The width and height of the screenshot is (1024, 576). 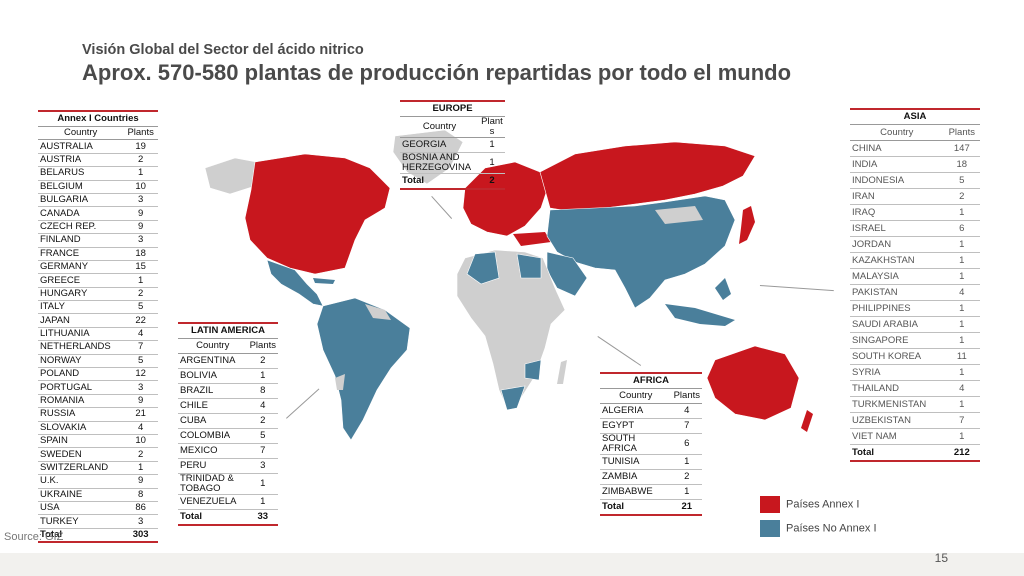 I want to click on table-row: GREECE 1, so click(x=98, y=280).